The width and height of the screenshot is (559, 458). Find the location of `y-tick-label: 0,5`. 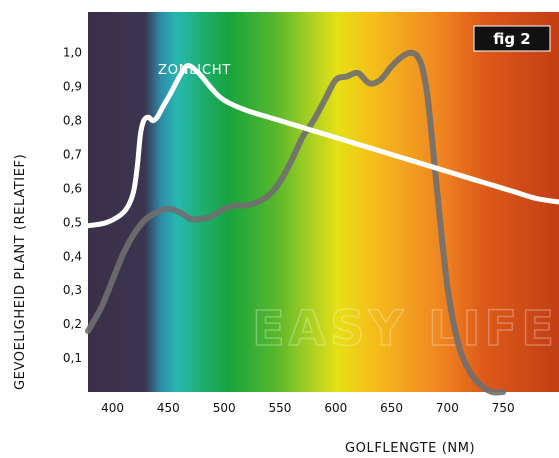

y-tick-label: 0,5 is located at coordinates (72, 222).